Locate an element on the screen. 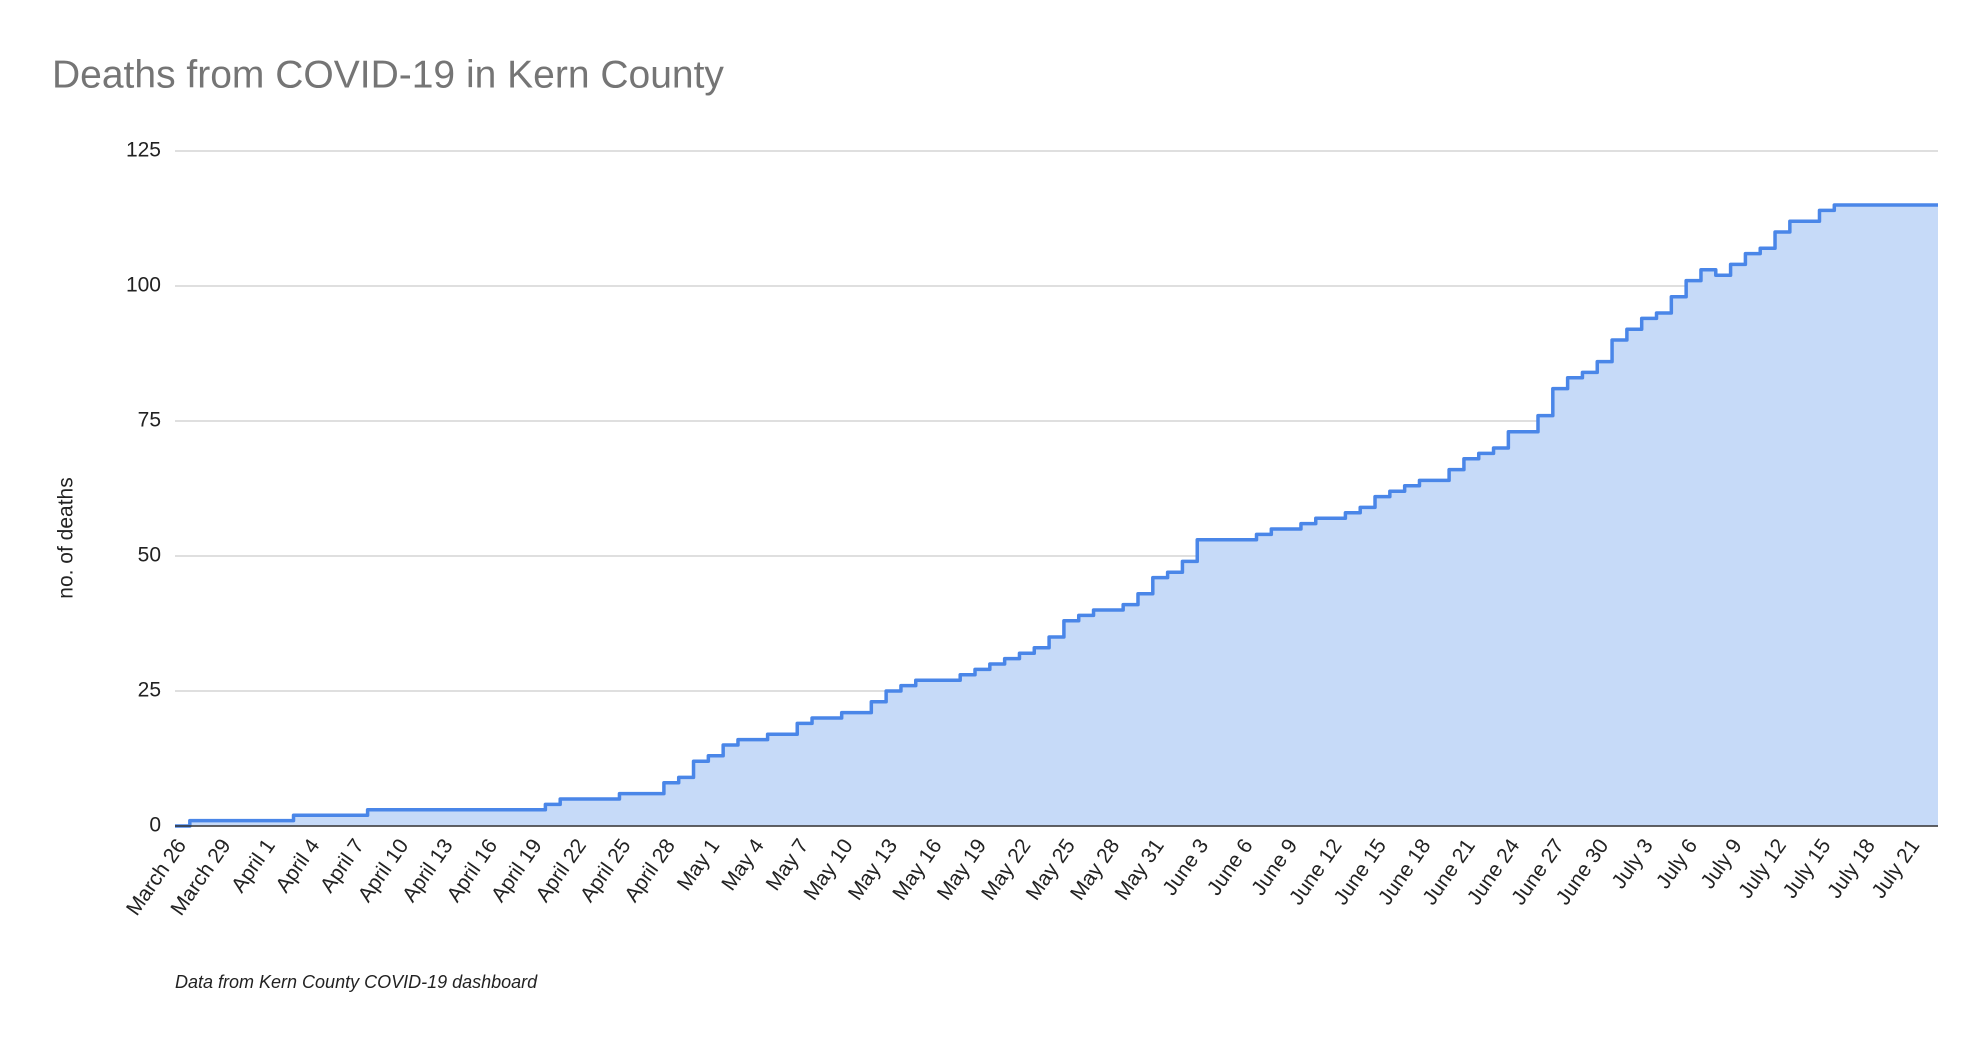 The height and width of the screenshot is (1045, 1983). y-tick-label: 75 is located at coordinates (149, 420).